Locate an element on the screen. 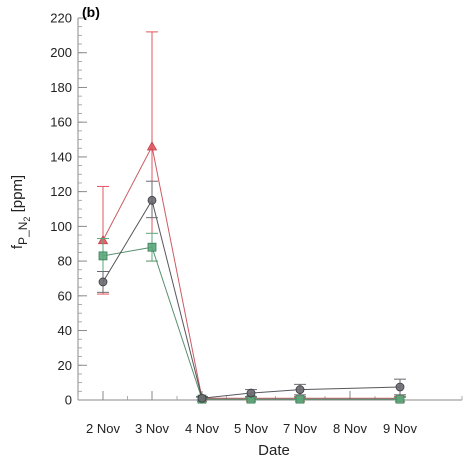  y-tick-label: 80 is located at coordinates (65, 261).